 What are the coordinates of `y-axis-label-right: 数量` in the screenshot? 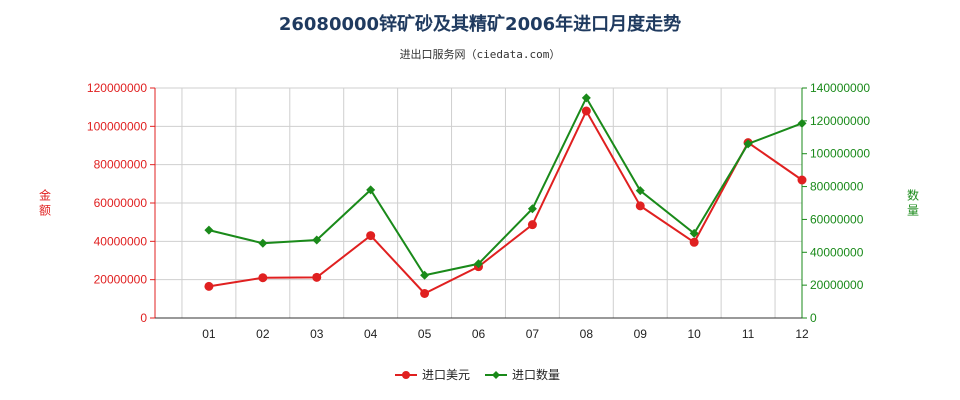 It's located at (913, 203).